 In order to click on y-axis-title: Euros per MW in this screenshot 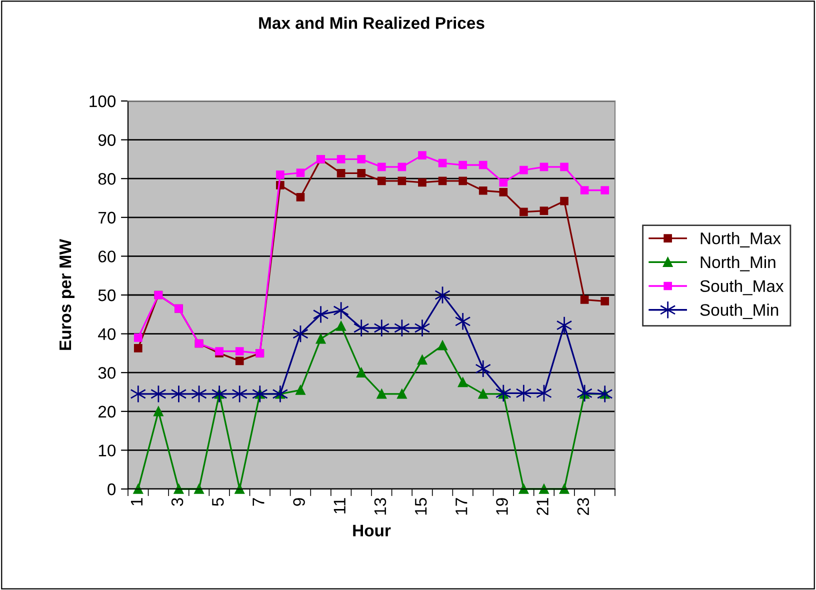, I will do `click(67, 294)`.